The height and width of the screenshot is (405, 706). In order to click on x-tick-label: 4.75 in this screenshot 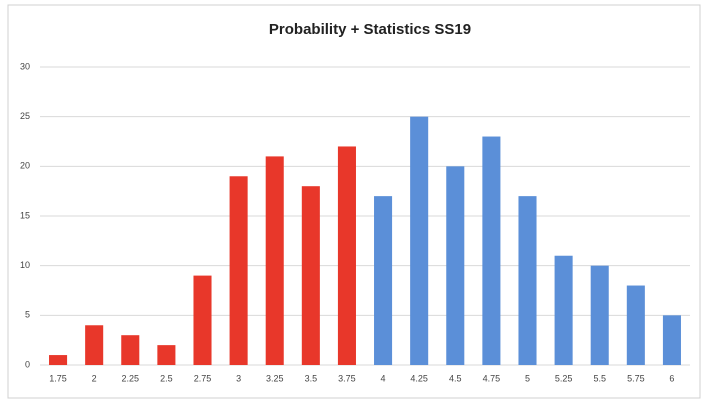, I will do `click(492, 378)`.